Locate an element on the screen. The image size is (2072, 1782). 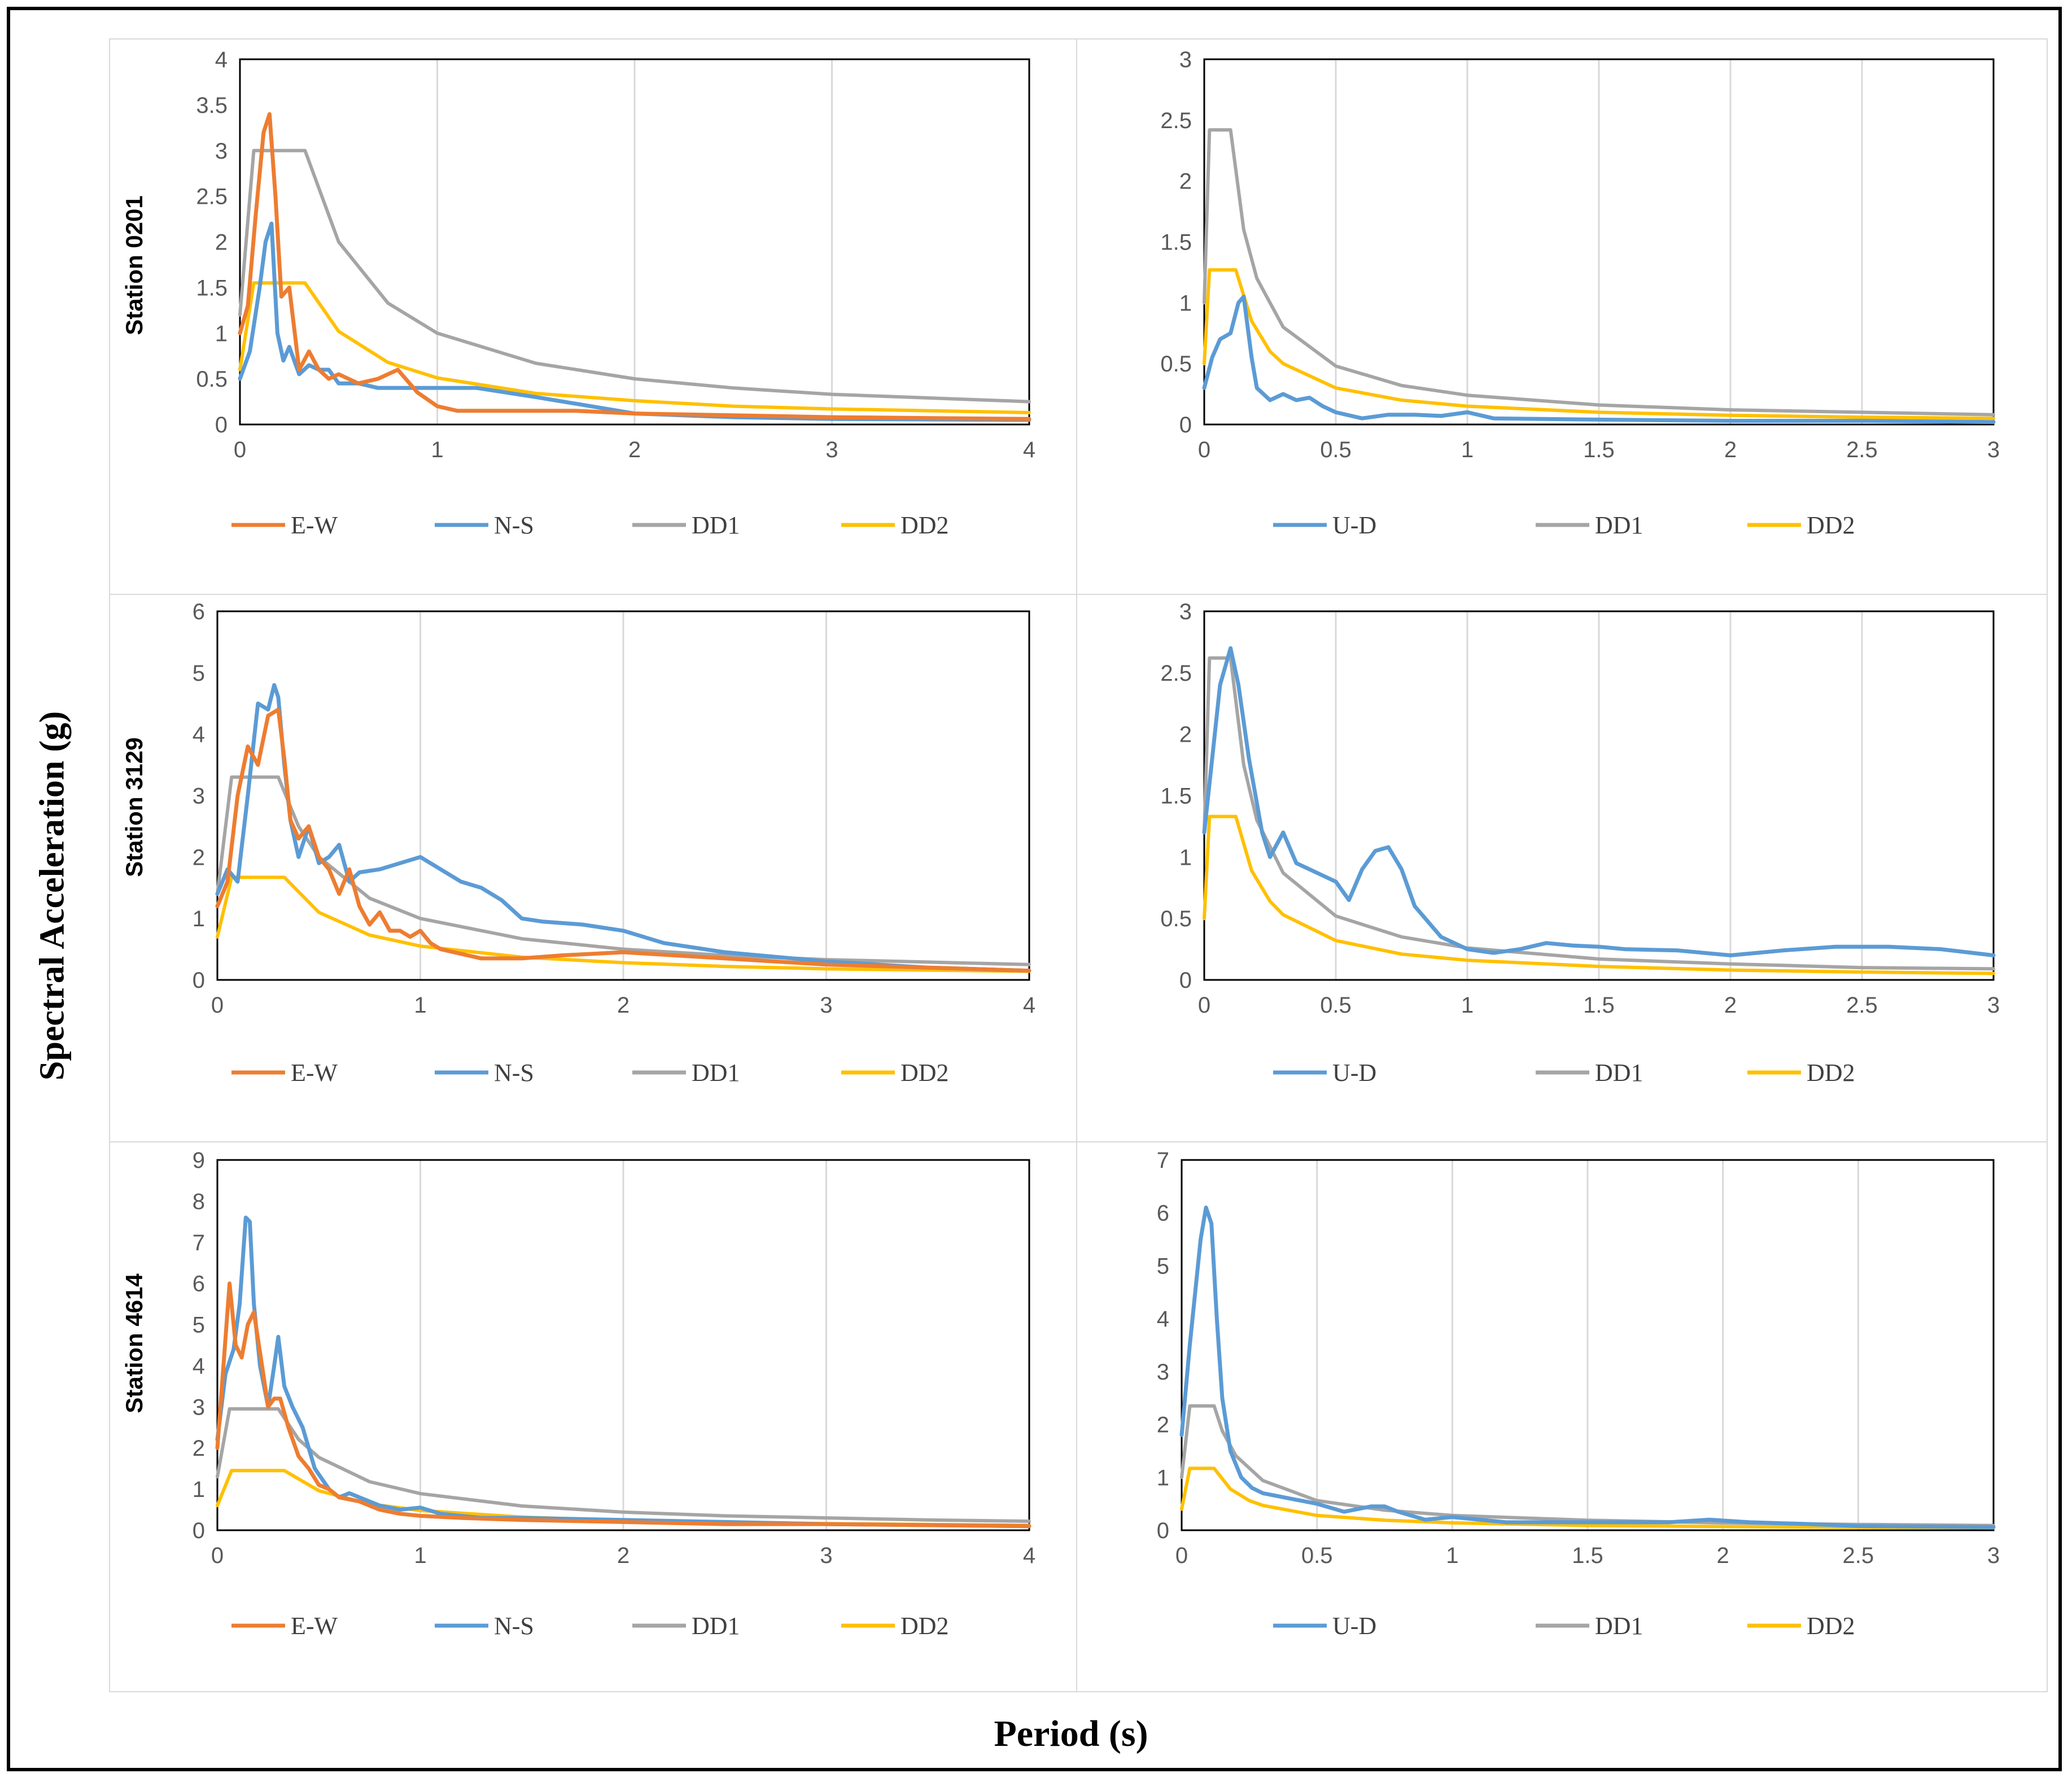
station-label: Station 0201 is located at coordinates (134, 265).